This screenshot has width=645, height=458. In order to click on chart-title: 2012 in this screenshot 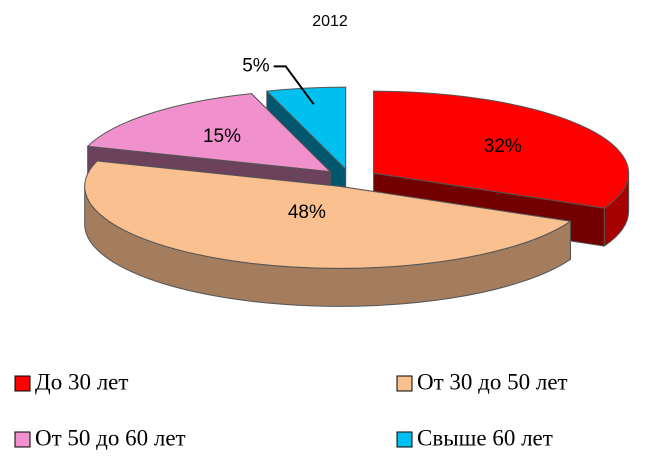, I will do `click(330, 21)`.